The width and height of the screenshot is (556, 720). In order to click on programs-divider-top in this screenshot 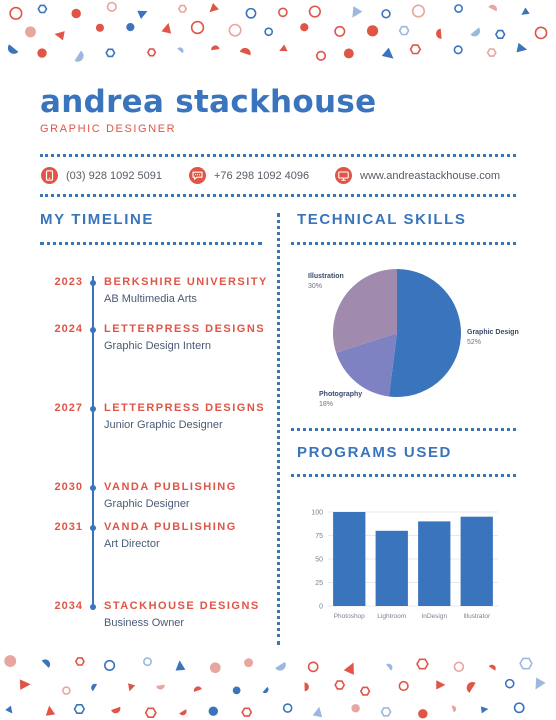, I will do `click(403, 429)`.